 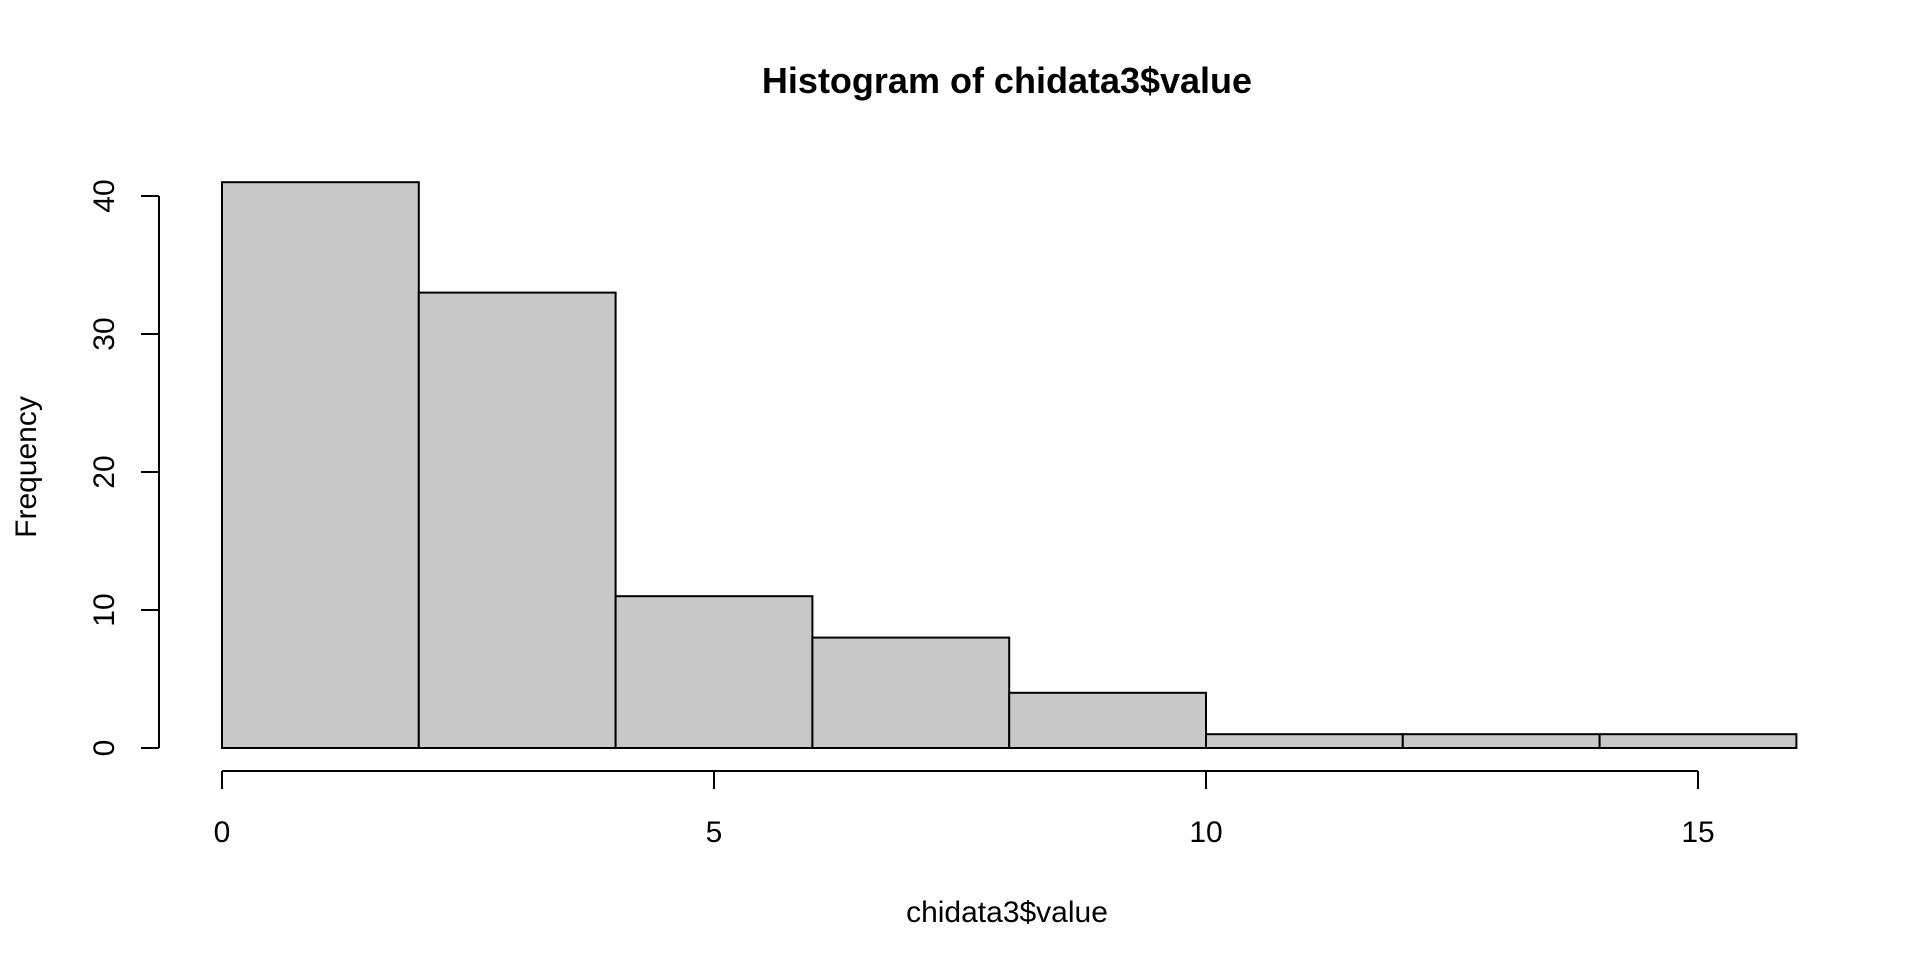 What do you see at coordinates (104, 471) in the screenshot?
I see `y-tick-label: 20` at bounding box center [104, 471].